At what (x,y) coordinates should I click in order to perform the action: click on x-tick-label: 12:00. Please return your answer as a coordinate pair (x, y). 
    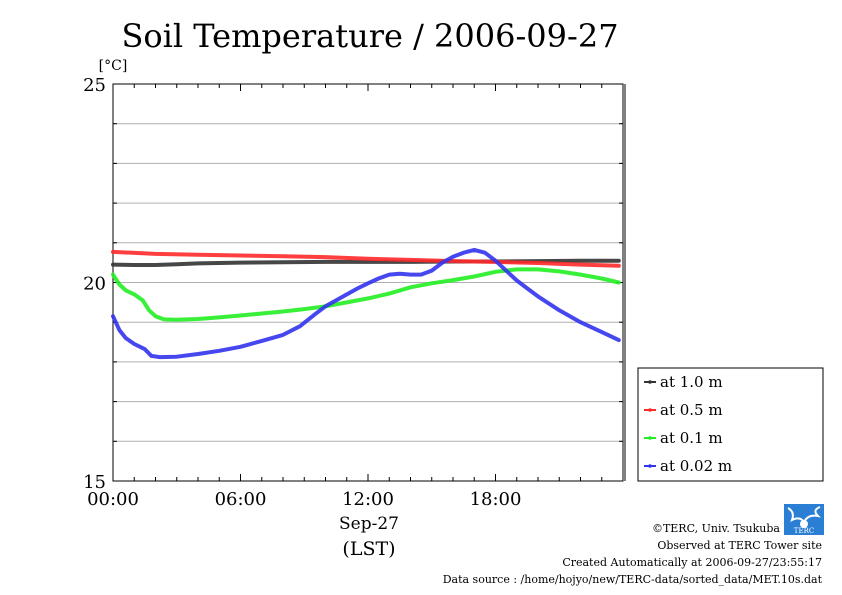
    Looking at the image, I should click on (368, 499).